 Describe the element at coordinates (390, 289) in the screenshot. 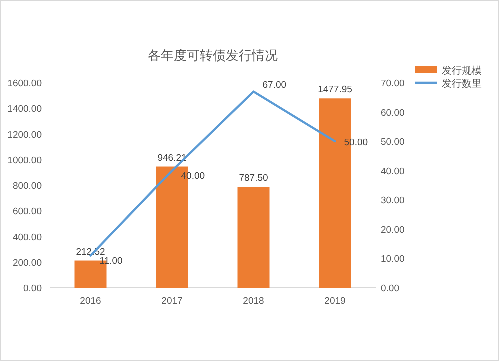

I see `y2-tick-label: 0.00` at that location.